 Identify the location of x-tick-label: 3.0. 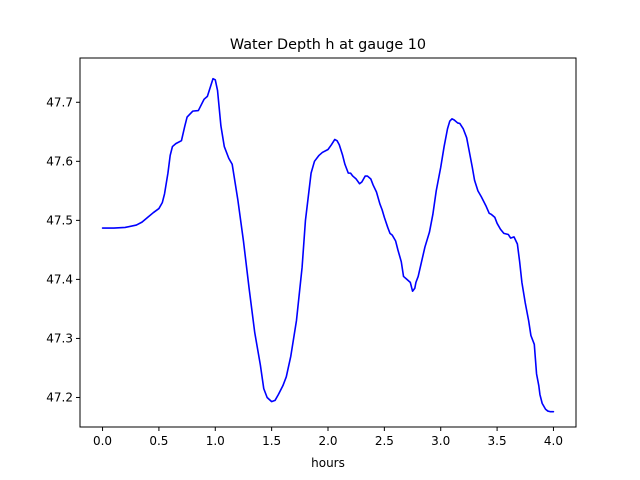
(440, 441).